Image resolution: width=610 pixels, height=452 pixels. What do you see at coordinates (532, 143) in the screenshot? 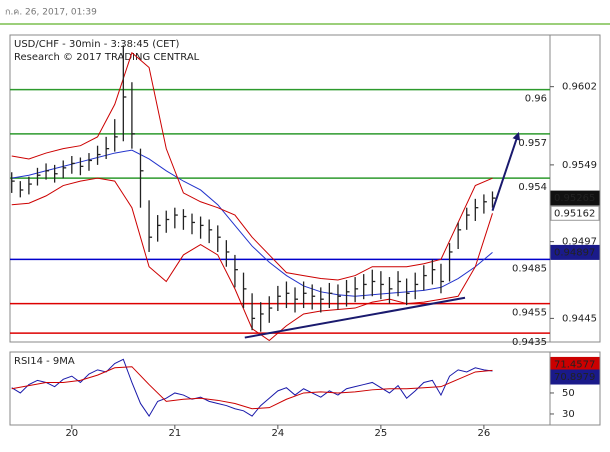
I see `level-label: 0.957` at bounding box center [532, 143].